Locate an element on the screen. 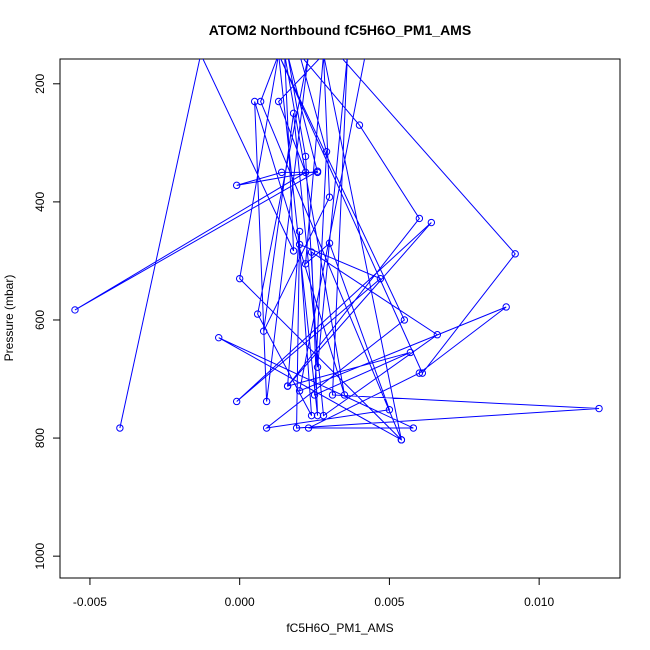 This screenshot has height=650, width=650. y-tick-label: 400 is located at coordinates (40, 202).